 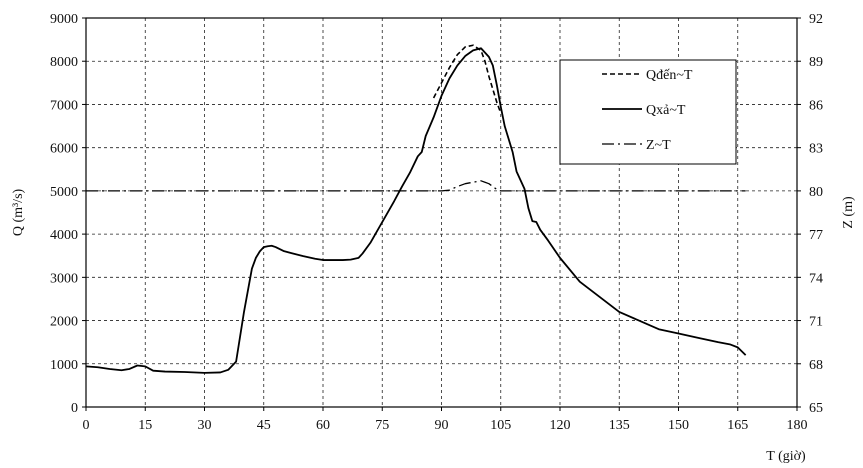 I want to click on y2-tick-label: 83, so click(x=816, y=149).